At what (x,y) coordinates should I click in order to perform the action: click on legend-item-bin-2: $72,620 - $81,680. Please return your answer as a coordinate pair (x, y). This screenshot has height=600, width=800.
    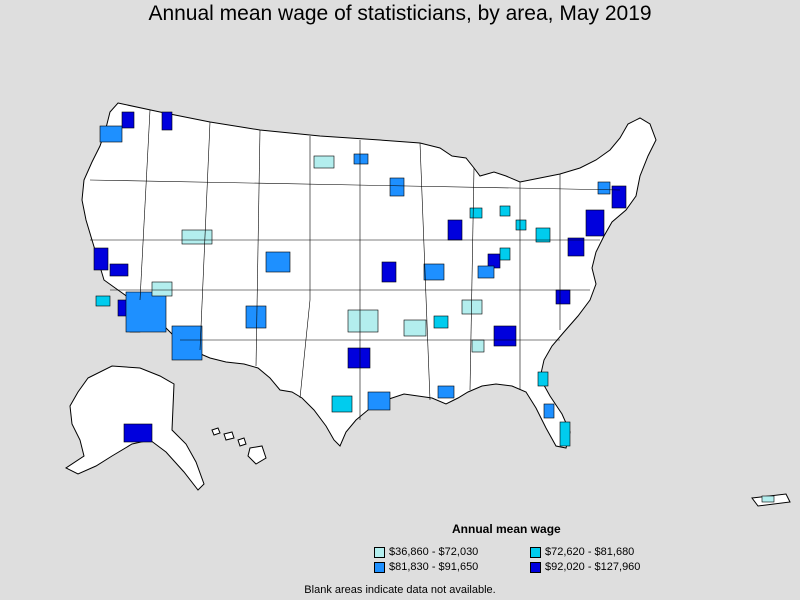
    Looking at the image, I should click on (582, 552).